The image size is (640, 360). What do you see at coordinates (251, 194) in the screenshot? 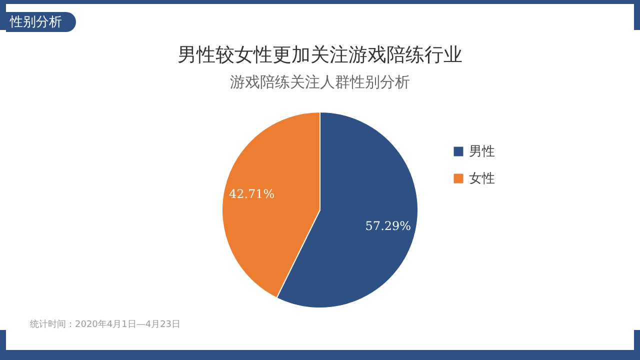
I see `data-label: 42.71%` at bounding box center [251, 194].